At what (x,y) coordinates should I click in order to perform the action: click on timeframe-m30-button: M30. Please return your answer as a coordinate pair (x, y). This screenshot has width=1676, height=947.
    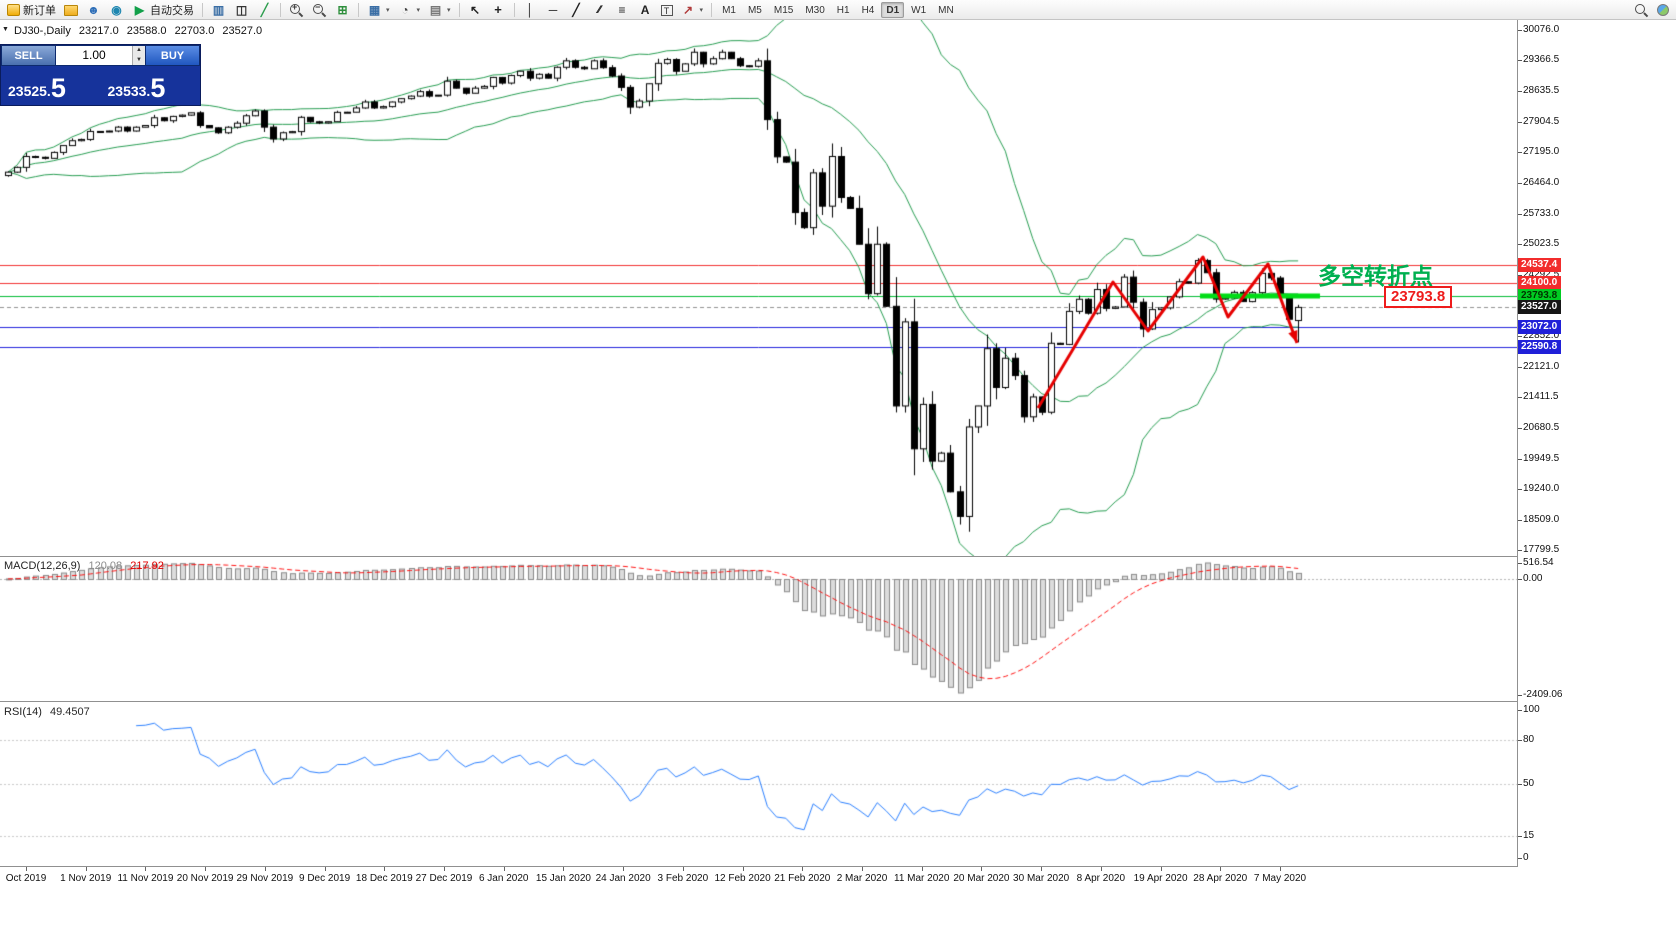
    Looking at the image, I should click on (815, 10).